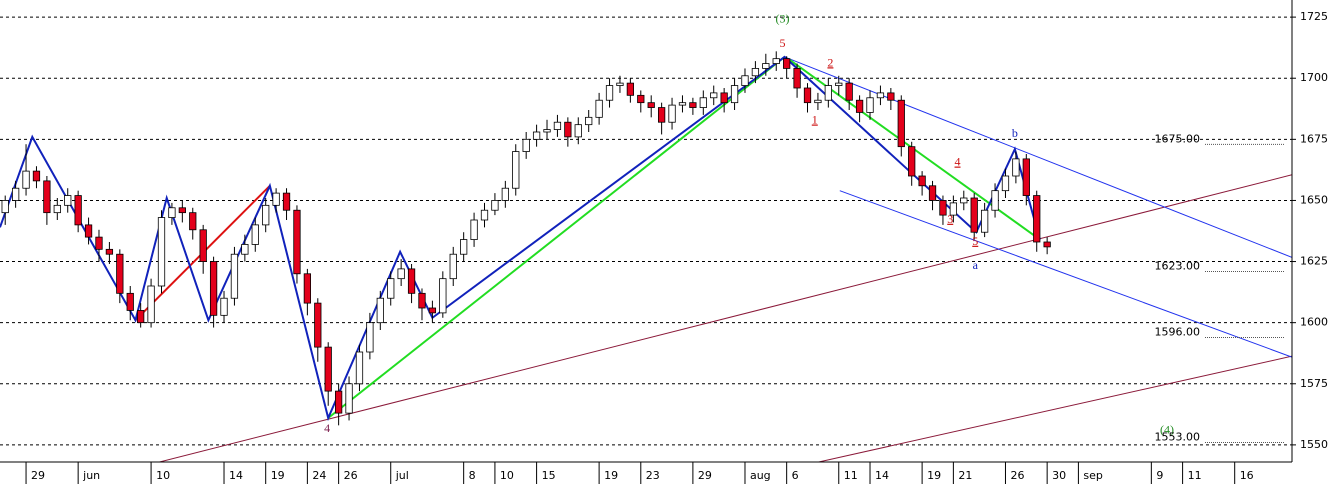 The image size is (1332, 492). I want to click on wave-label: 3, so click(950, 219).